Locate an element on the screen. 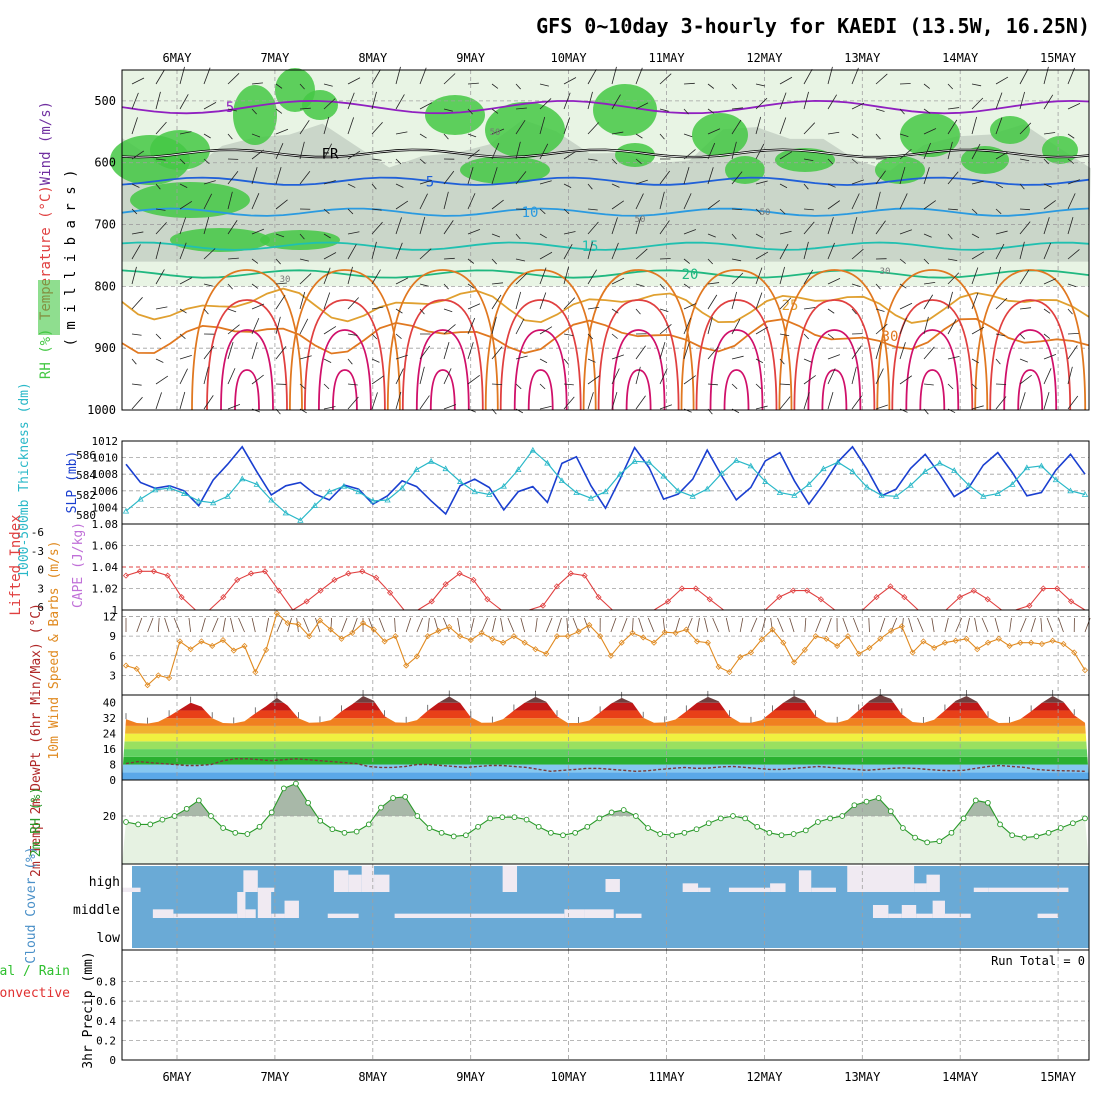 Image resolution: width=1100 pixels, height=1100 pixels. temp-color-band is located at coordinates (605, 729).